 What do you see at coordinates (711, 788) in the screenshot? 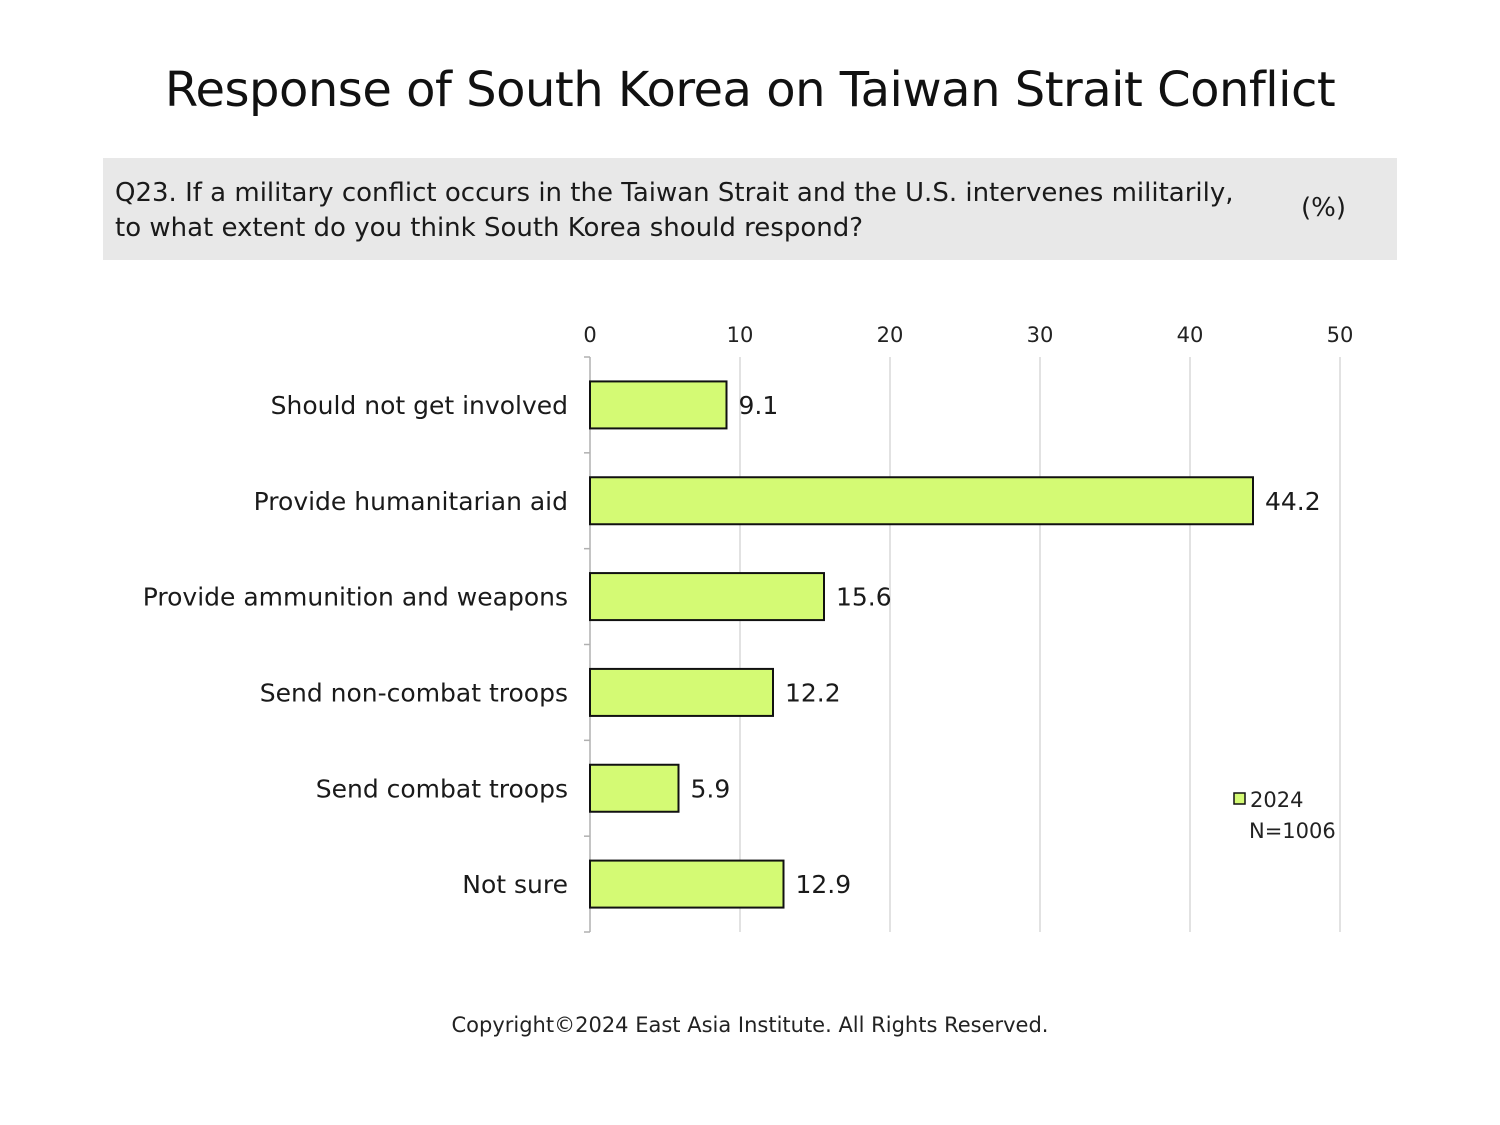
I see `data-label: 5.9` at bounding box center [711, 788].